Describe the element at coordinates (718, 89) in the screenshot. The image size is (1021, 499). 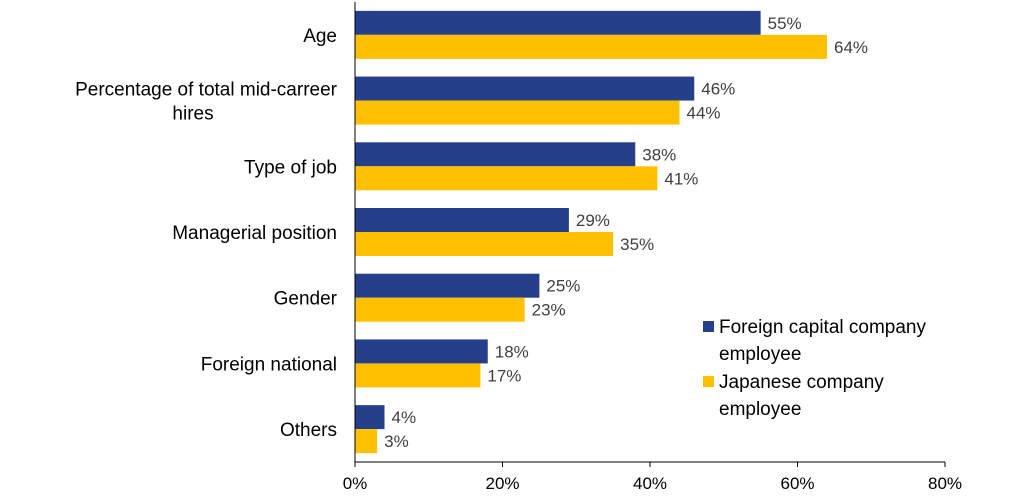
I see `value-label-series0-1: 46%` at that location.